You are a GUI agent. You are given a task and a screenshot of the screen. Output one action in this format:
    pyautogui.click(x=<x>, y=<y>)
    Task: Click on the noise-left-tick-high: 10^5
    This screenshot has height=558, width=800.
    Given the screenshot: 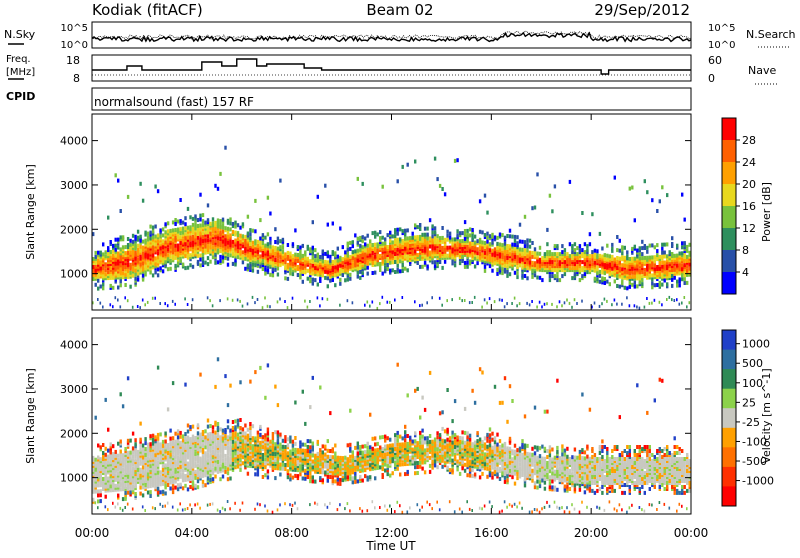 What is the action you would take?
    pyautogui.click(x=74, y=28)
    